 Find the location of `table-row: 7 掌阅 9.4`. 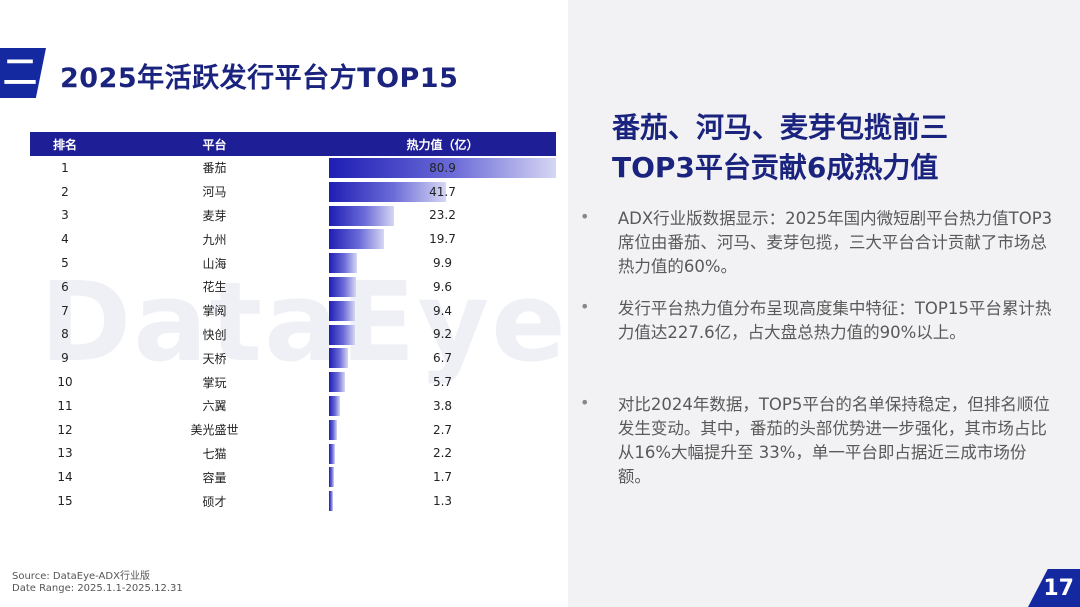

table-row: 7 掌阅 9.4 is located at coordinates (293, 311).